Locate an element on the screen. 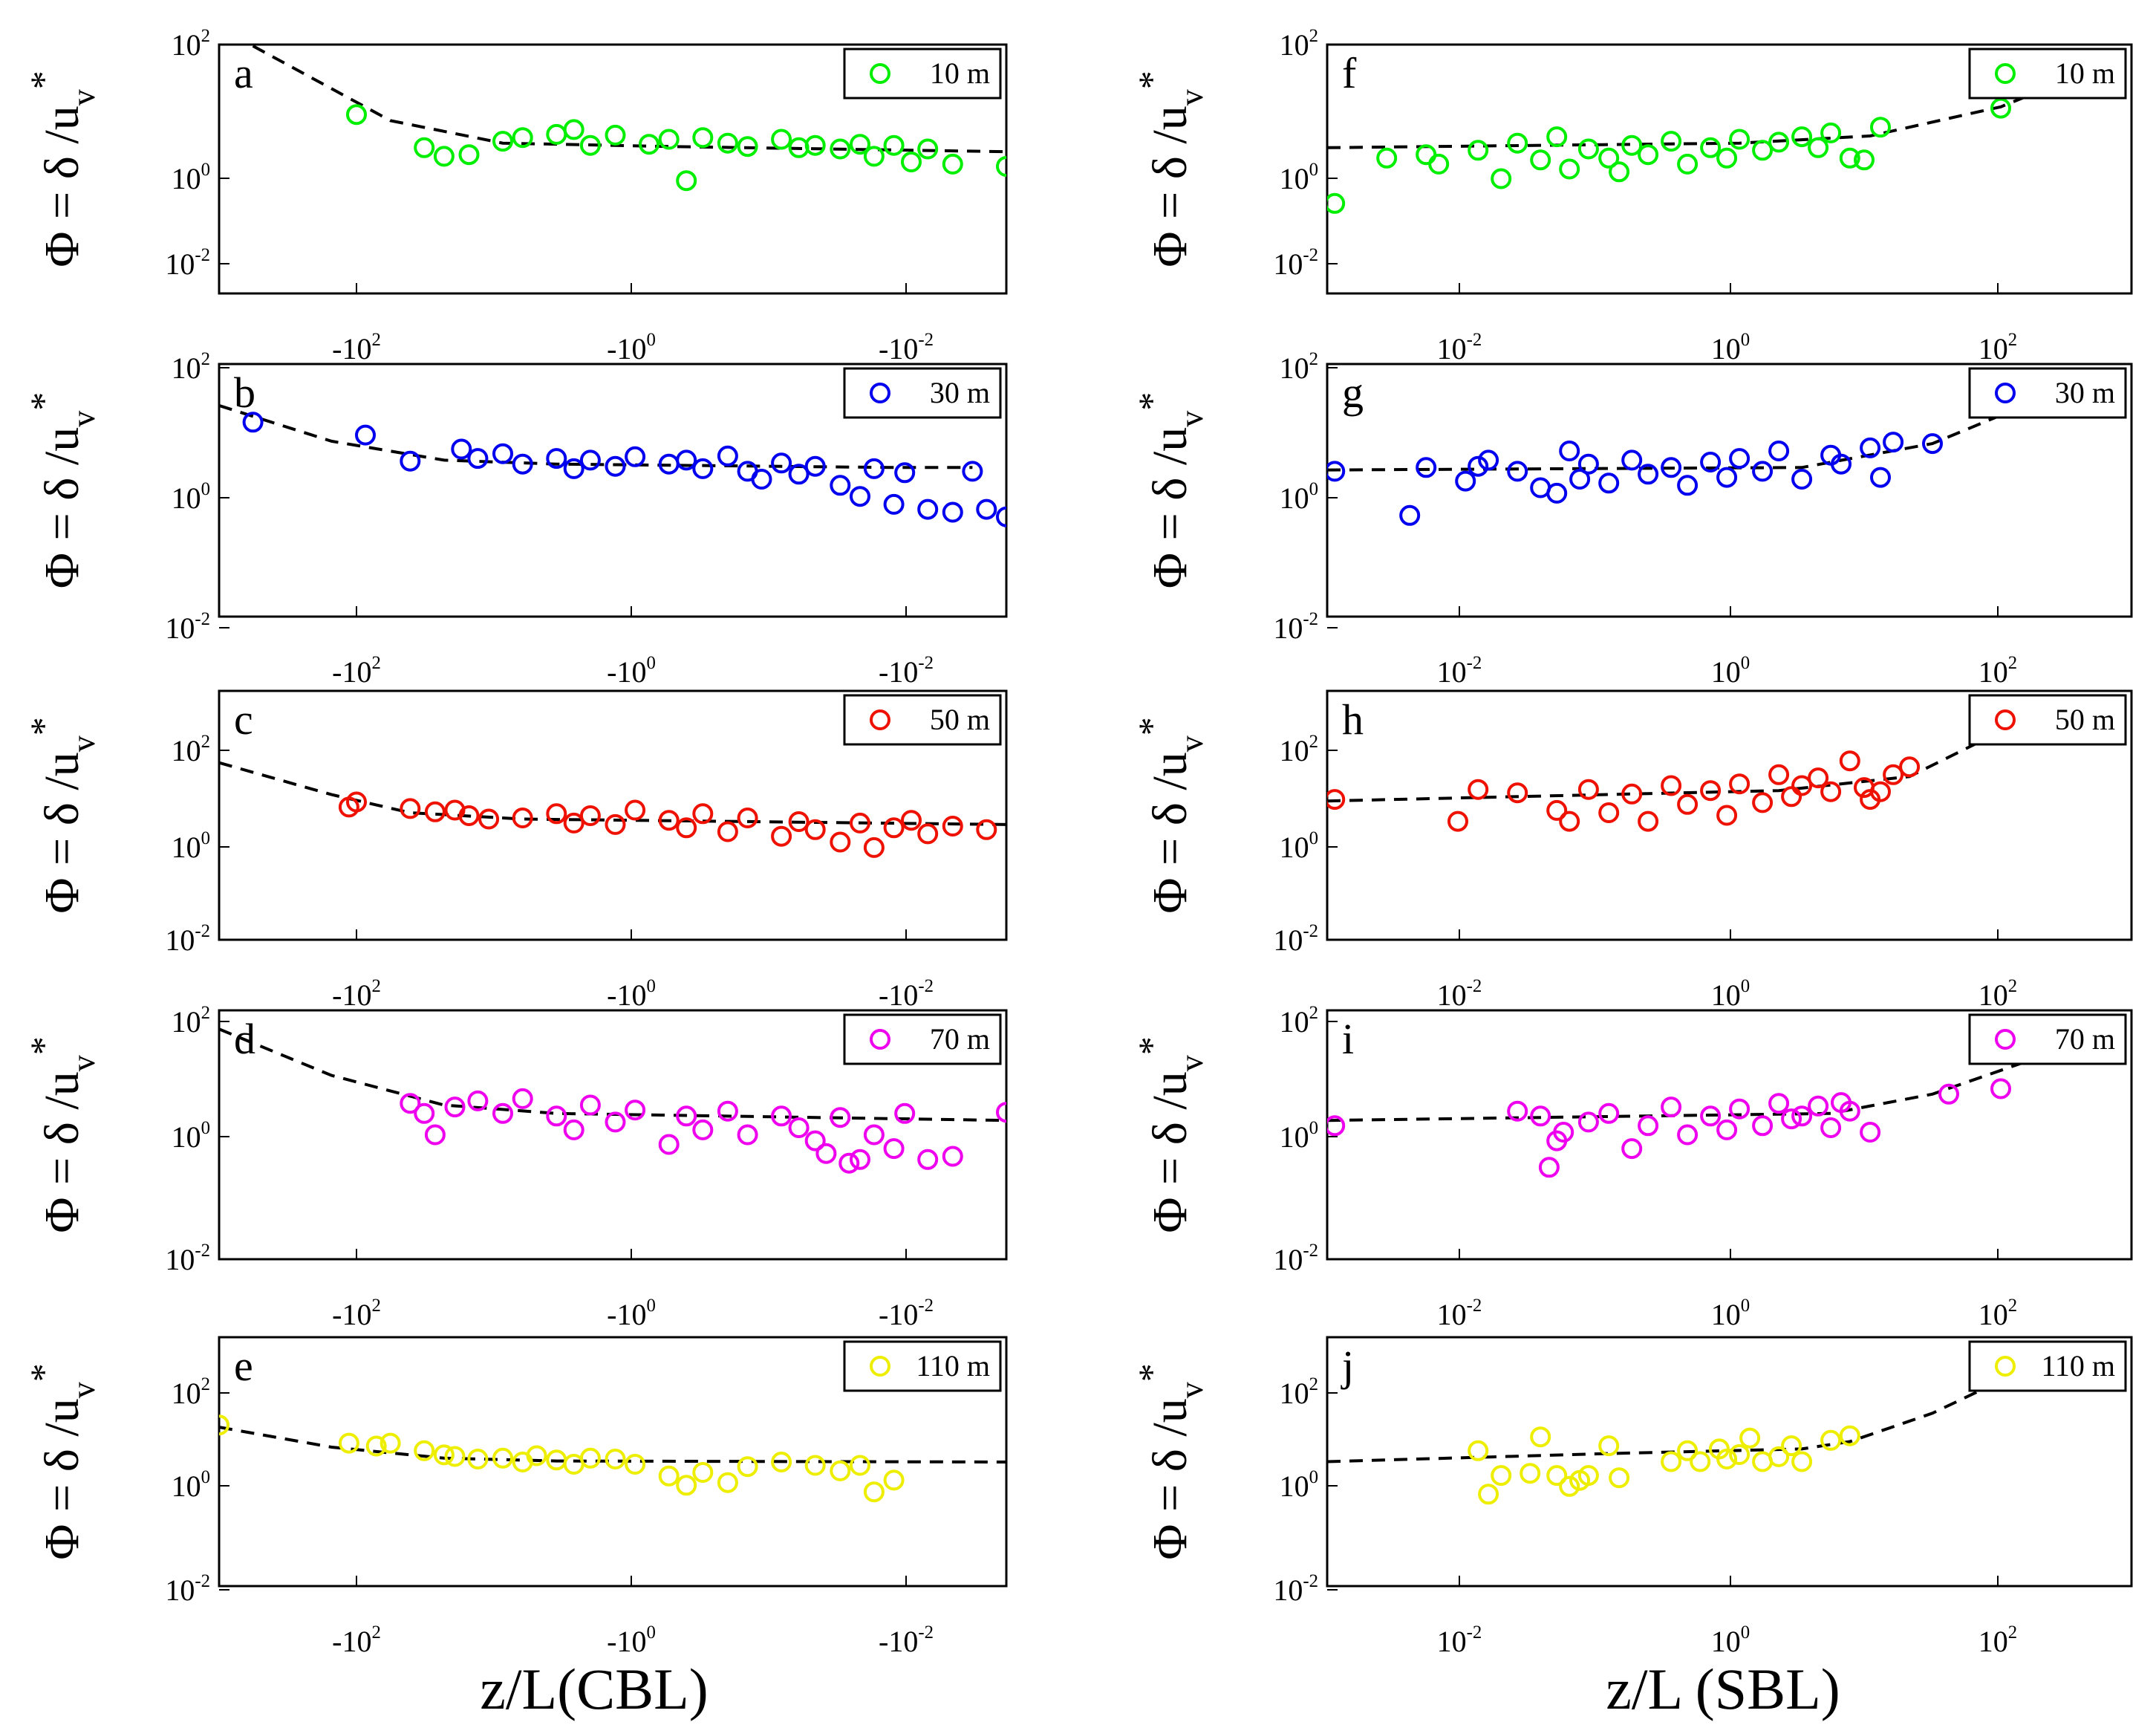 This screenshot has height=1725, width=2156. y-axis-label-star: * is located at coordinates (1151, 1045).